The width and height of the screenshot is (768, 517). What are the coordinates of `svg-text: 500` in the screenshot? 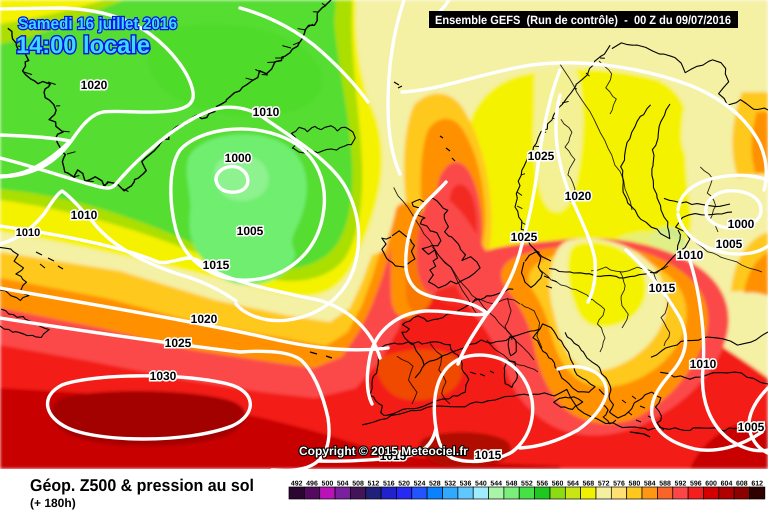 It's located at (328, 484).